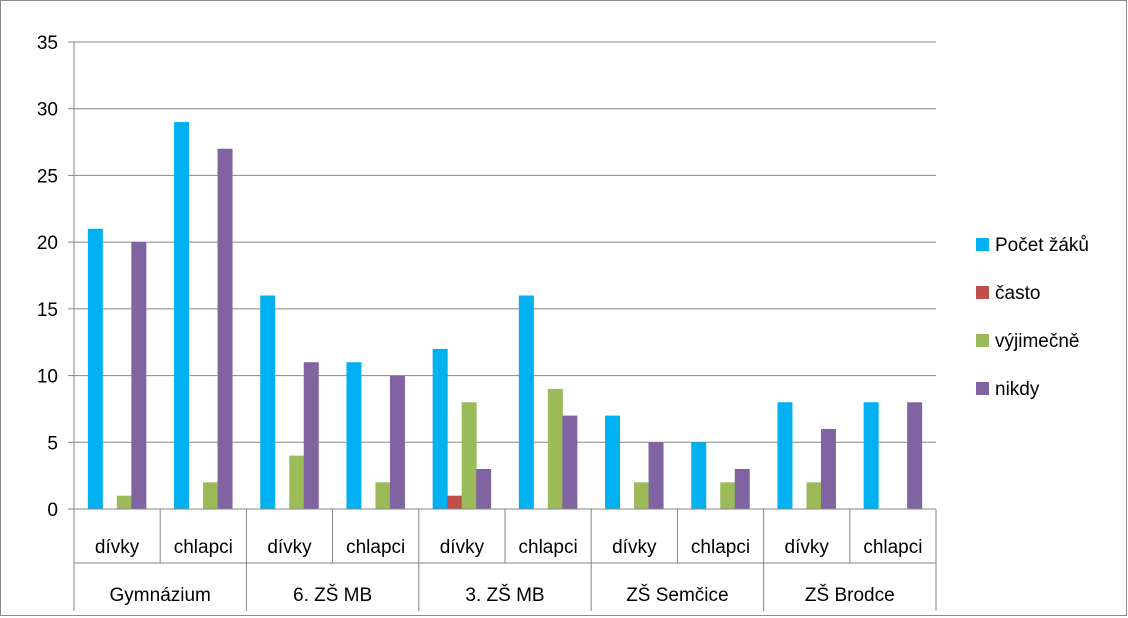 The height and width of the screenshot is (618, 1128). Describe the element at coordinates (1032, 317) in the screenshot. I see `legend: Počet žáků často výjimečně nikdy` at that location.